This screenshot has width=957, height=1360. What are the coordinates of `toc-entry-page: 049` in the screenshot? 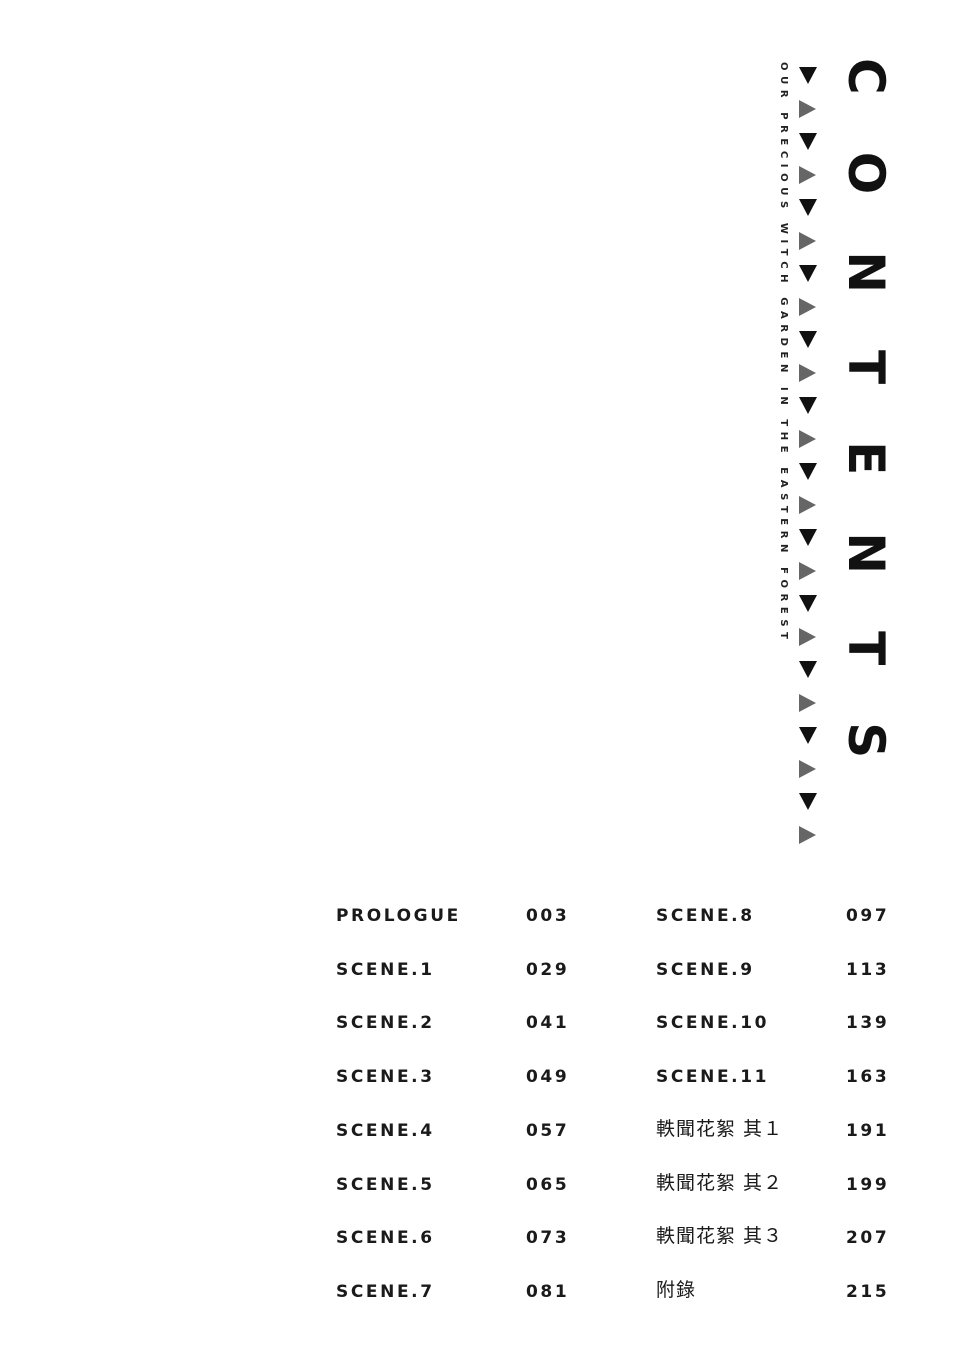 It's located at (548, 1077).